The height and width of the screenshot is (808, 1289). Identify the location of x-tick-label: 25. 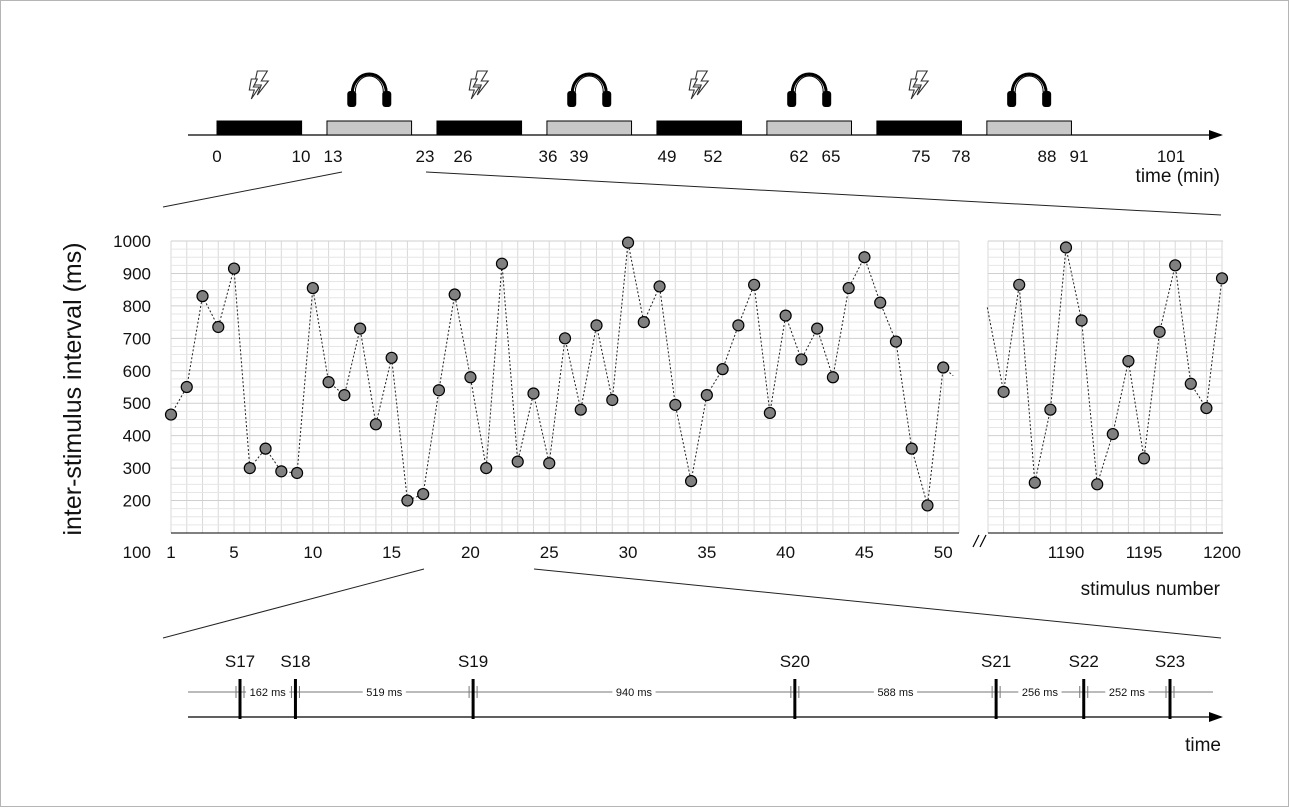
(549, 552).